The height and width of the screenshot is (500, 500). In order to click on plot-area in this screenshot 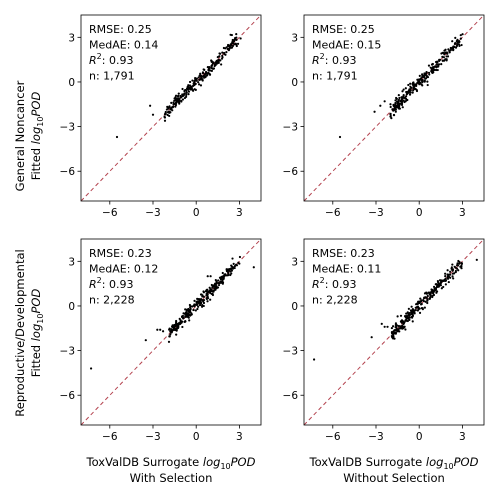, I will do `click(394, 332)`.